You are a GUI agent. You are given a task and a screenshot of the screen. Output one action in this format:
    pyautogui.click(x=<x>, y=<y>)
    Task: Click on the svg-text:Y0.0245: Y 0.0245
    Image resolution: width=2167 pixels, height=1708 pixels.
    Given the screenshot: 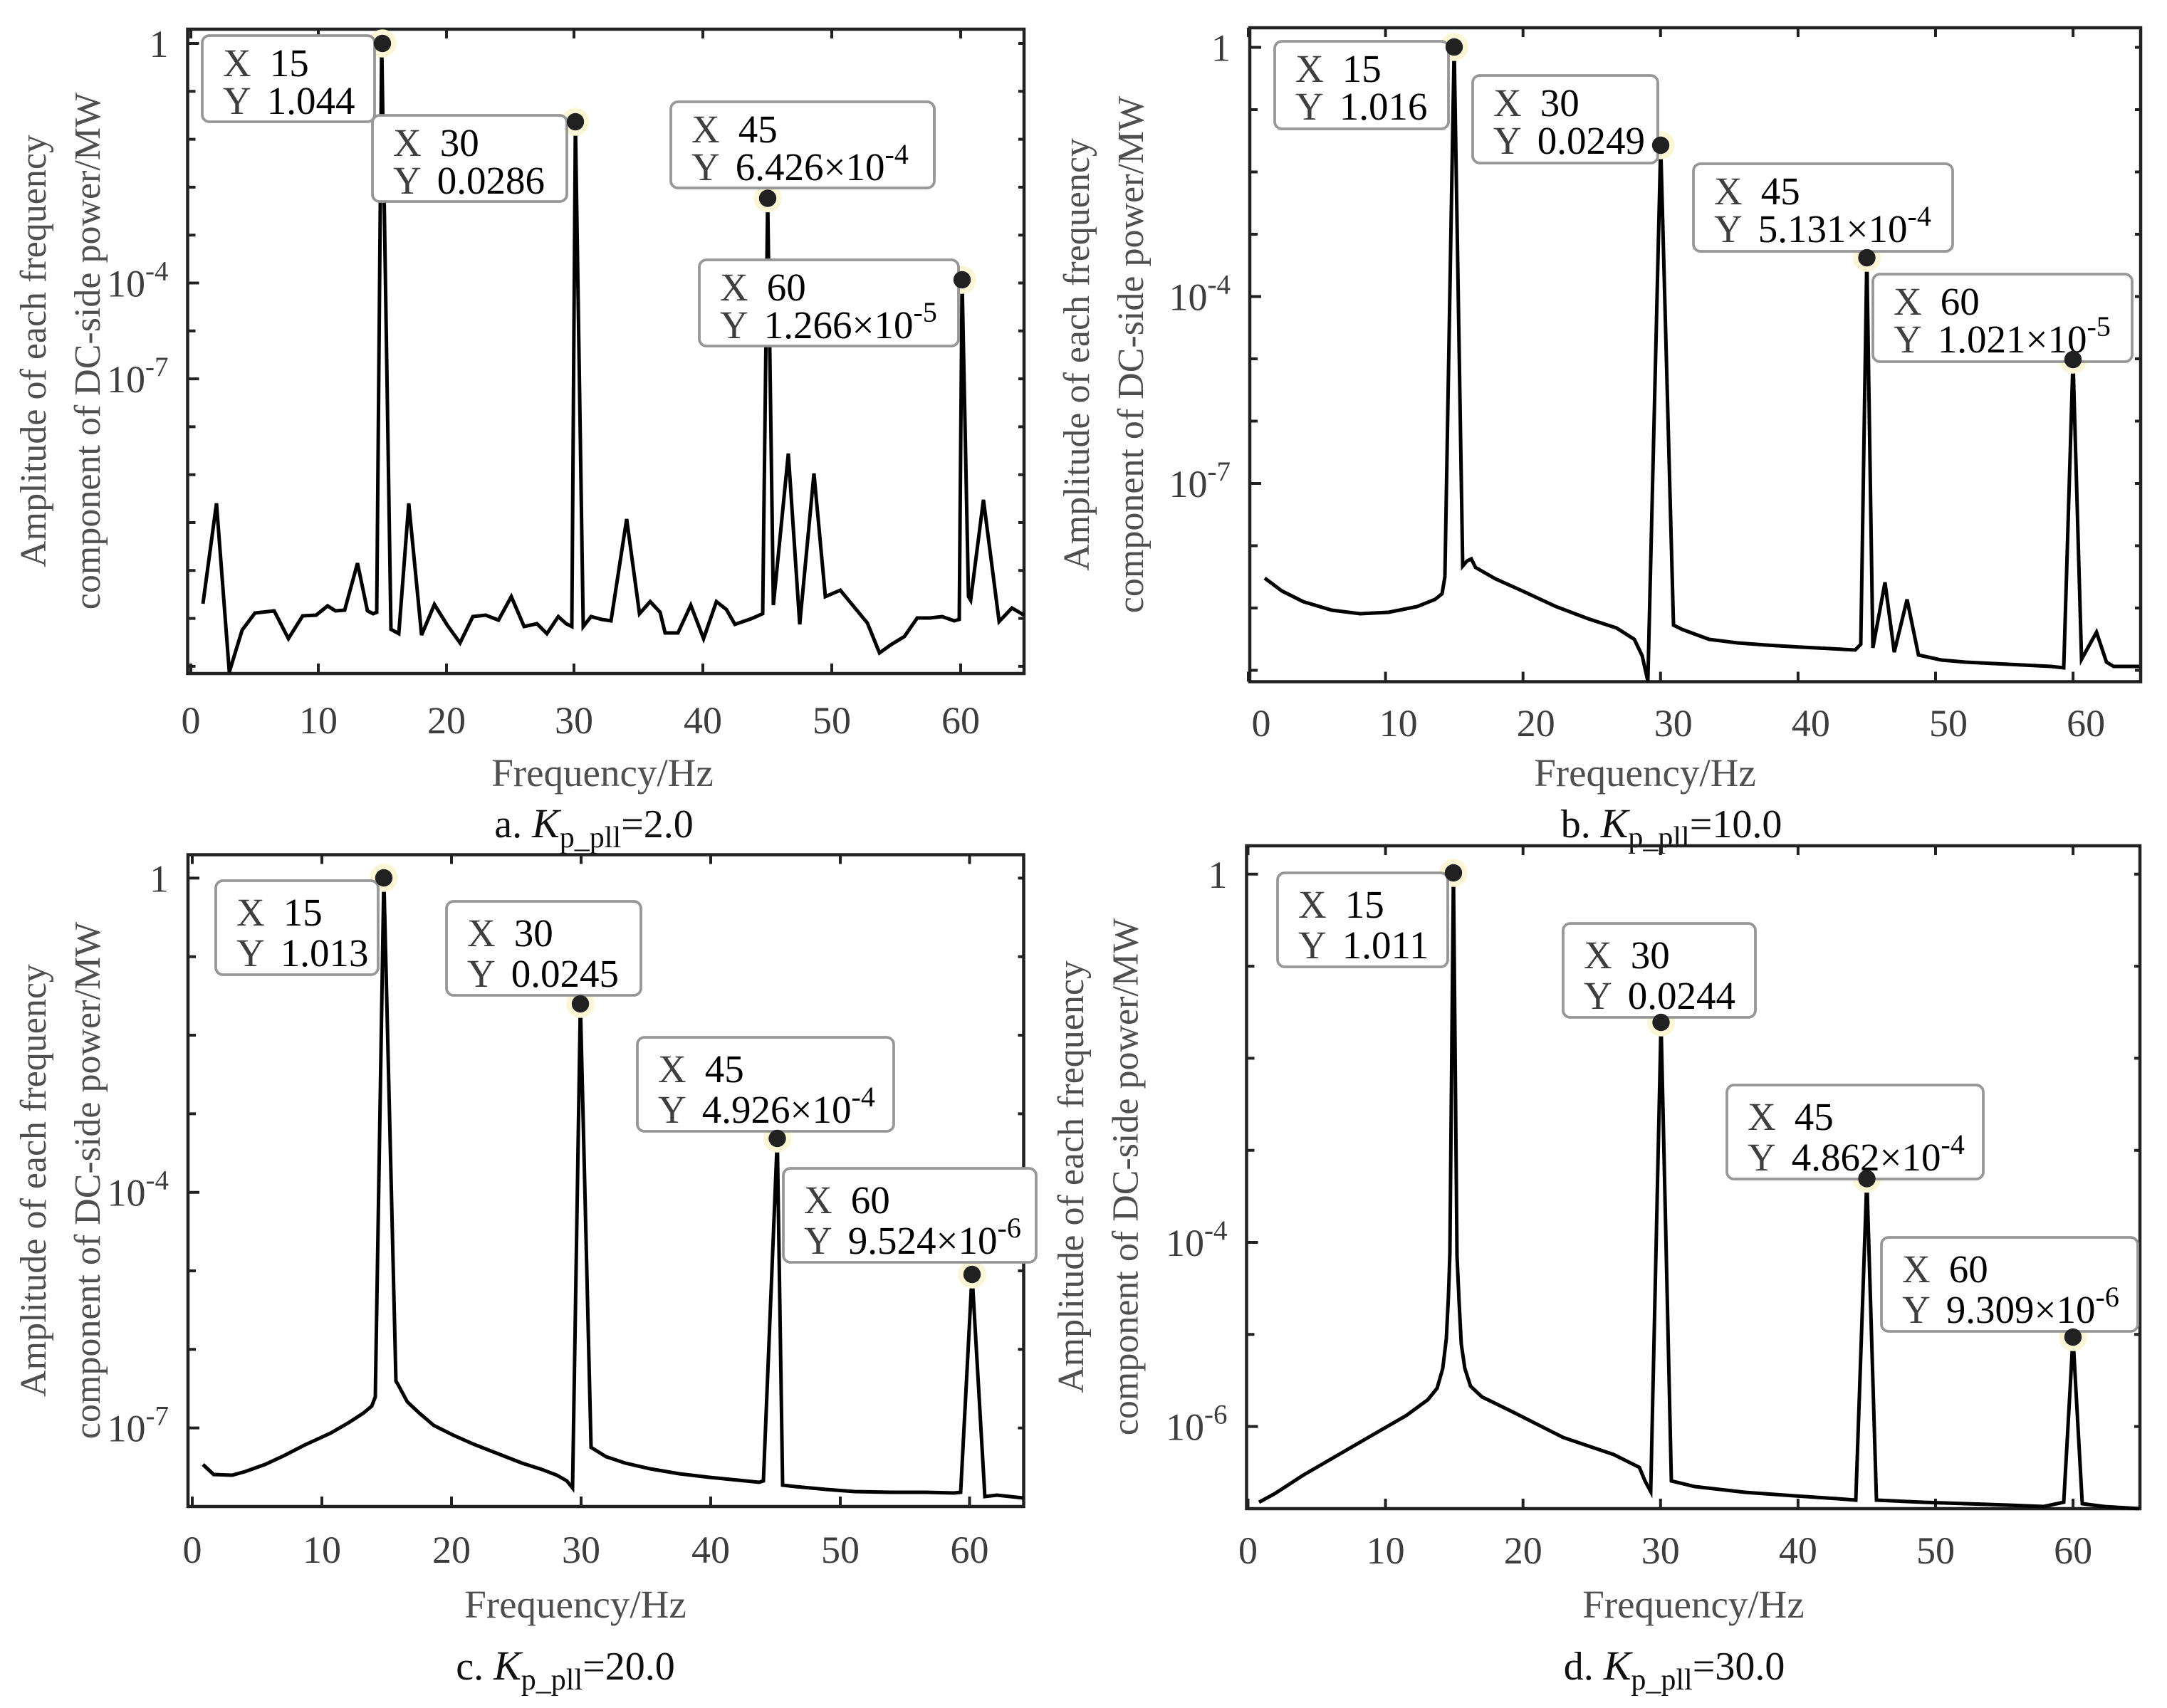 What is the action you would take?
    pyautogui.click(x=543, y=973)
    